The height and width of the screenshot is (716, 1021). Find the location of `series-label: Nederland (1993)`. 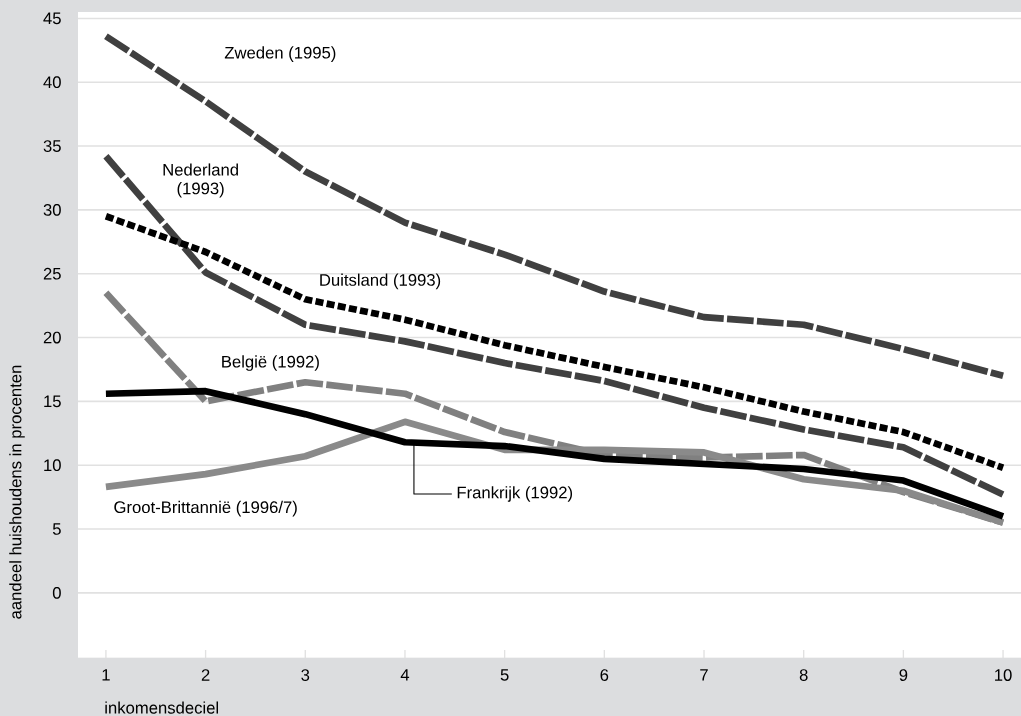

series-label: Nederland (1993) is located at coordinates (200, 180).